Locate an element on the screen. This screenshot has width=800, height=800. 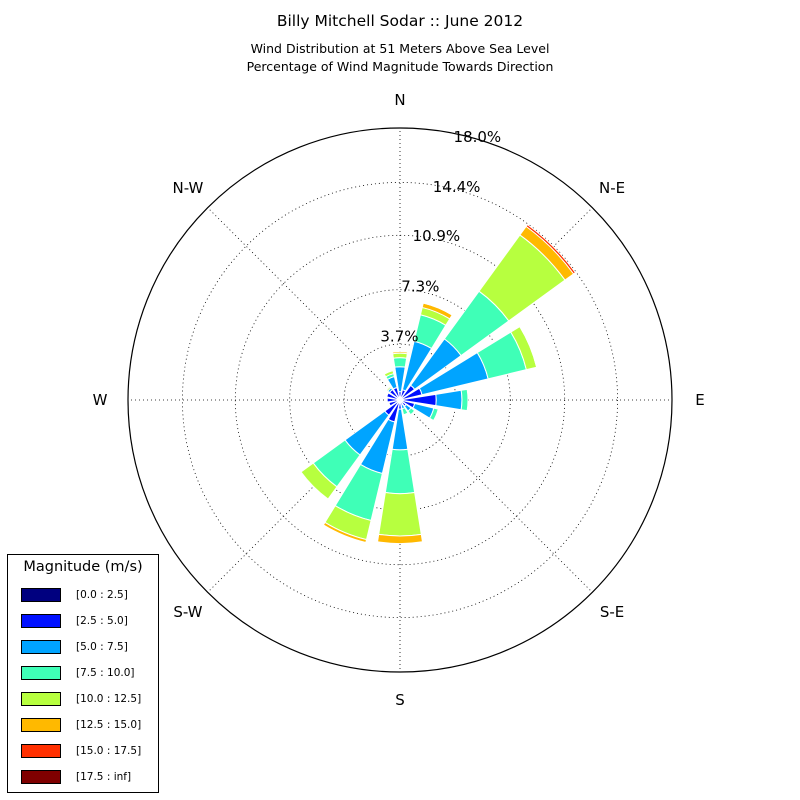
legend-entry: [17.5 : inf] is located at coordinates (88, 777).